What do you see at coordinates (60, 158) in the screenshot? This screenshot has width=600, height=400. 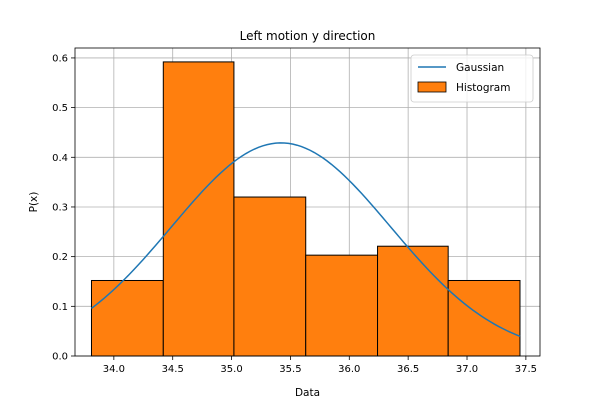 I see `y-tick-label: 0.4` at bounding box center [60, 158].